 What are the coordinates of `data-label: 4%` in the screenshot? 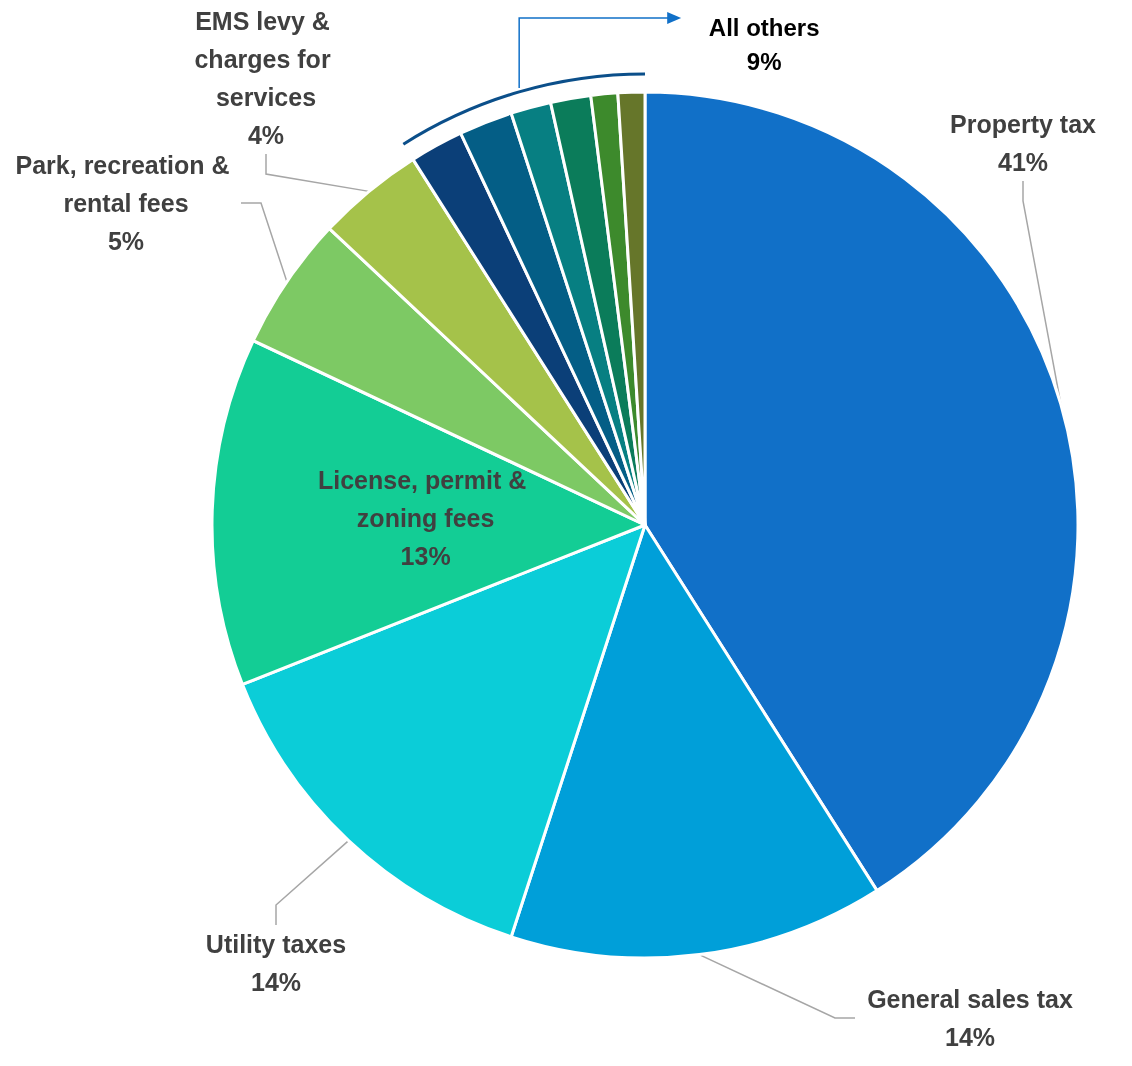 It's located at (266, 135).